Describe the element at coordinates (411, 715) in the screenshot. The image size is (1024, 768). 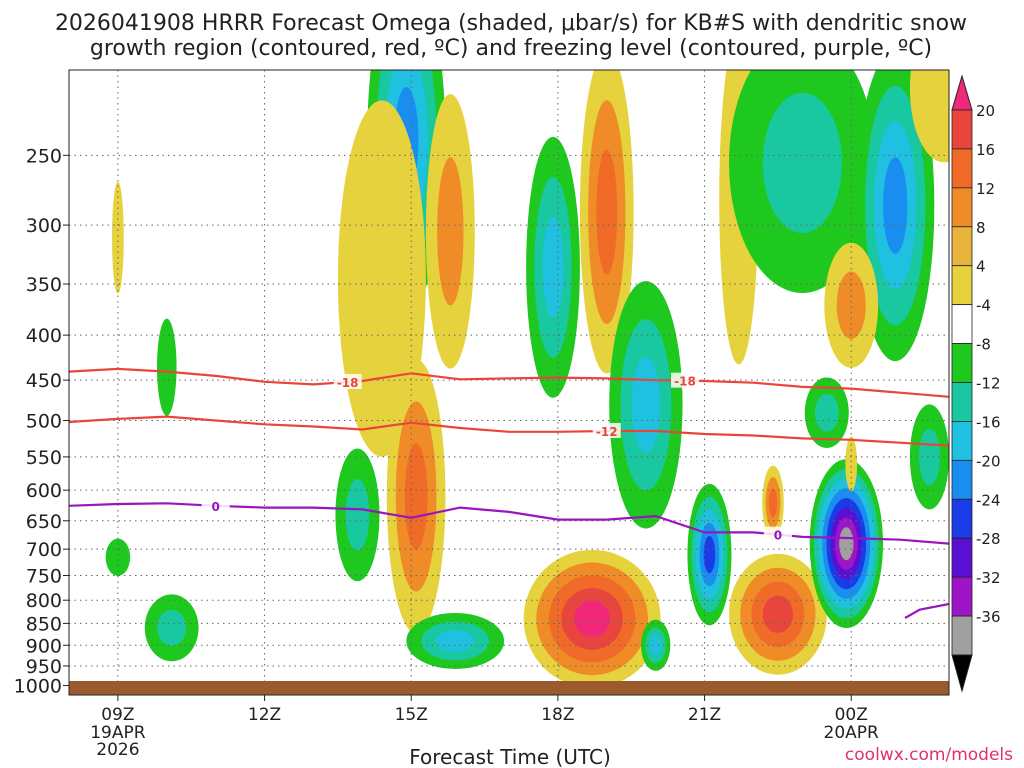
I see `x-tick-label: 15Z` at that location.